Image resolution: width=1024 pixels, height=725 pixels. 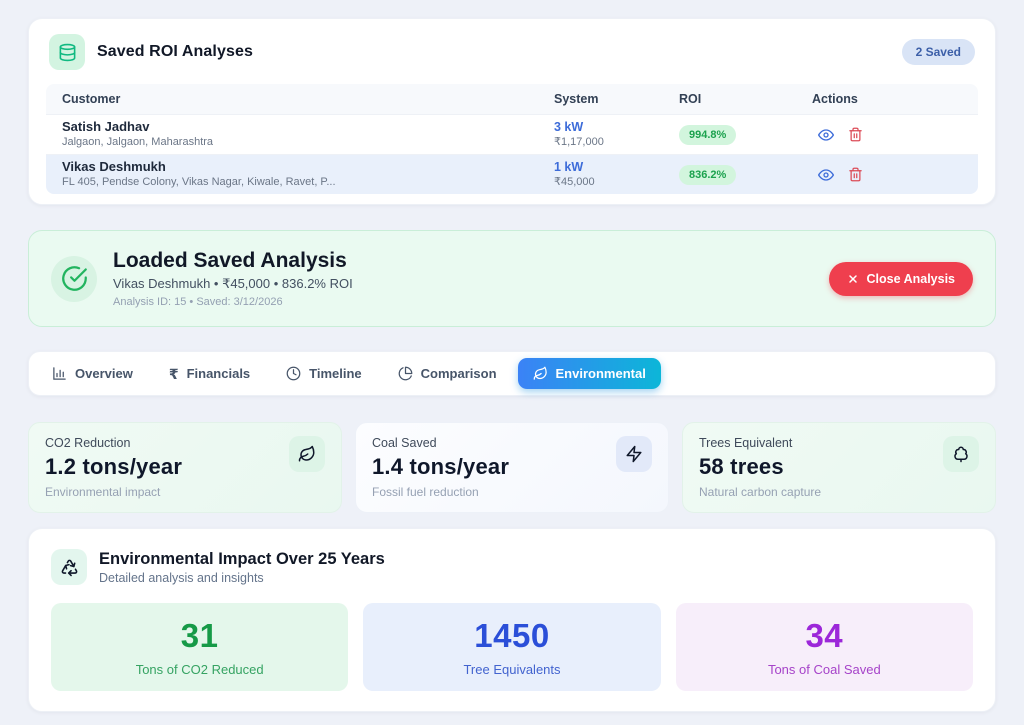 I want to click on coal-saved-stat: 34 Tons of Coal Saved, so click(x=824, y=647).